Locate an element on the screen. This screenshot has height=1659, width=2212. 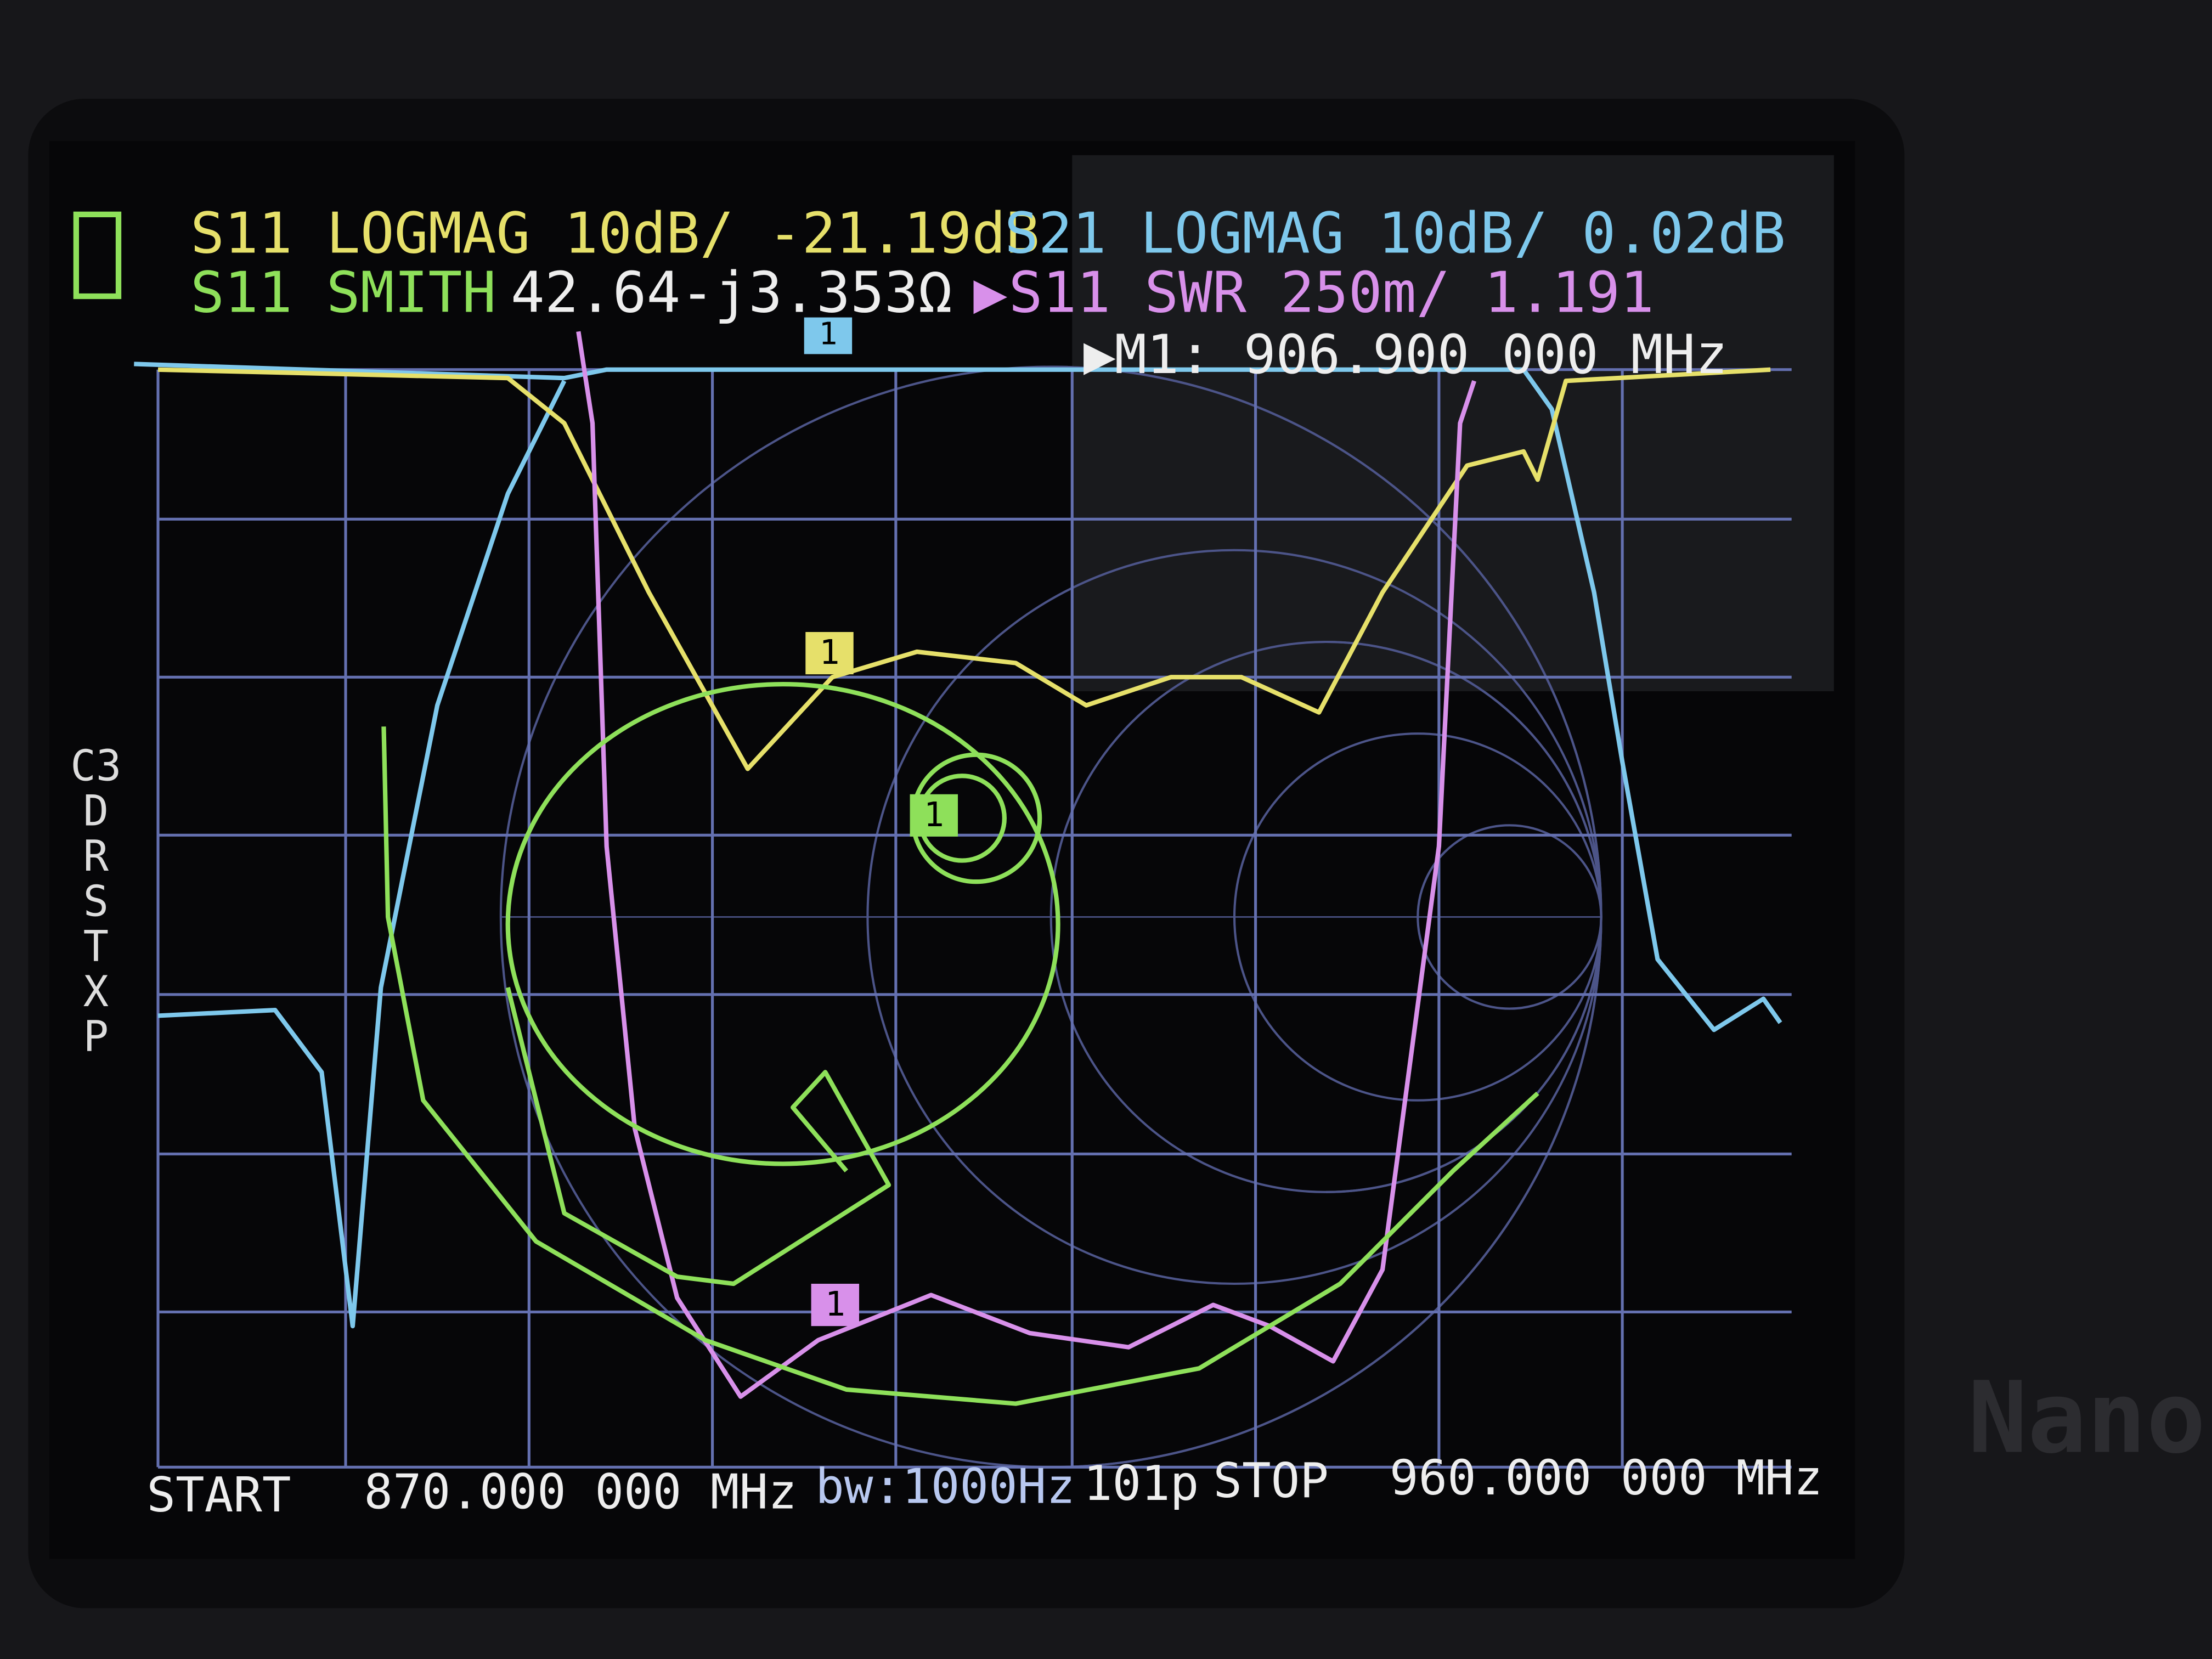
start-label: START is located at coordinates (219, 1495).